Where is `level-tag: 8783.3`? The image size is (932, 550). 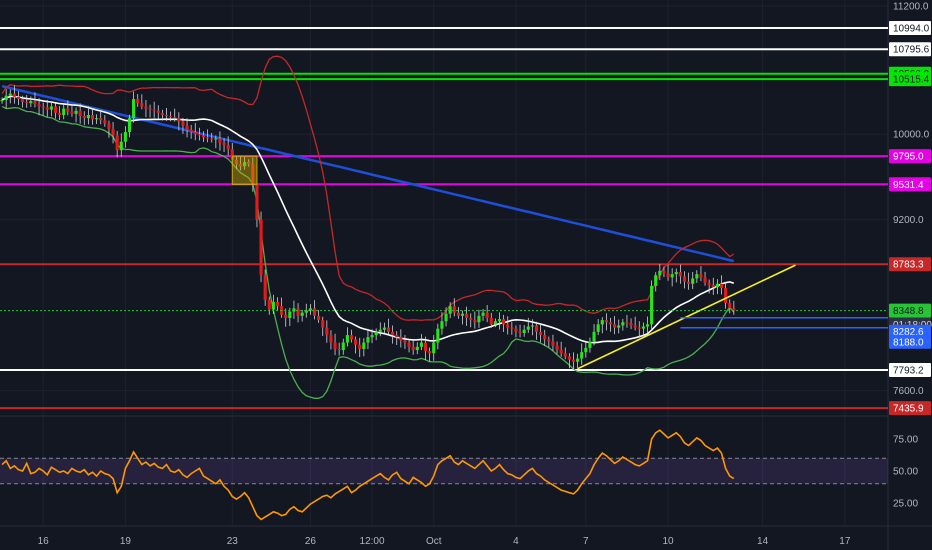 level-tag: 8783.3 is located at coordinates (908, 265).